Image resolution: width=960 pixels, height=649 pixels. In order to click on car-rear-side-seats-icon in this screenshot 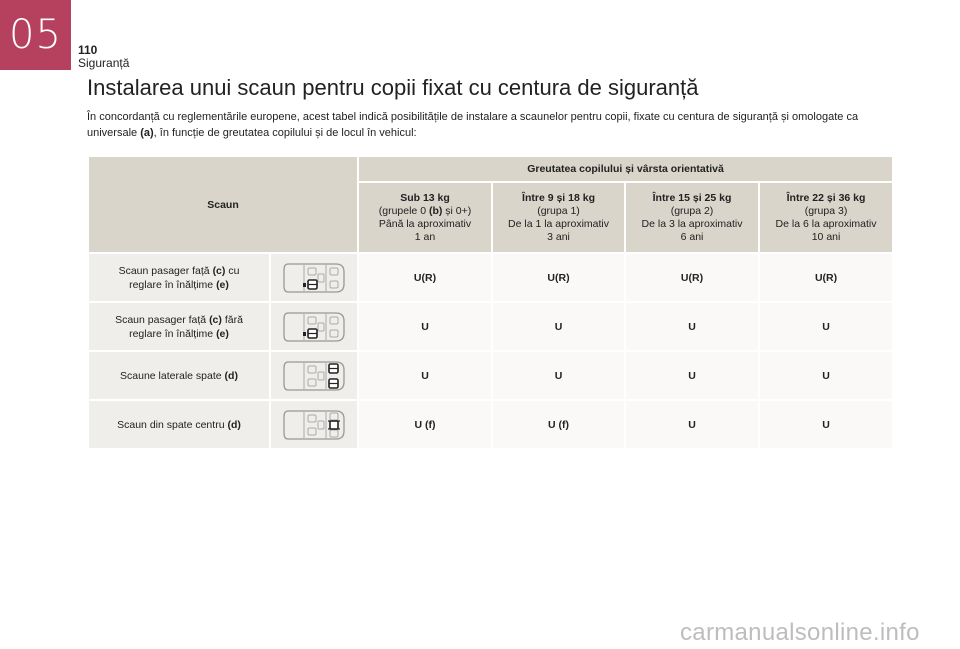, I will do `click(314, 375)`.